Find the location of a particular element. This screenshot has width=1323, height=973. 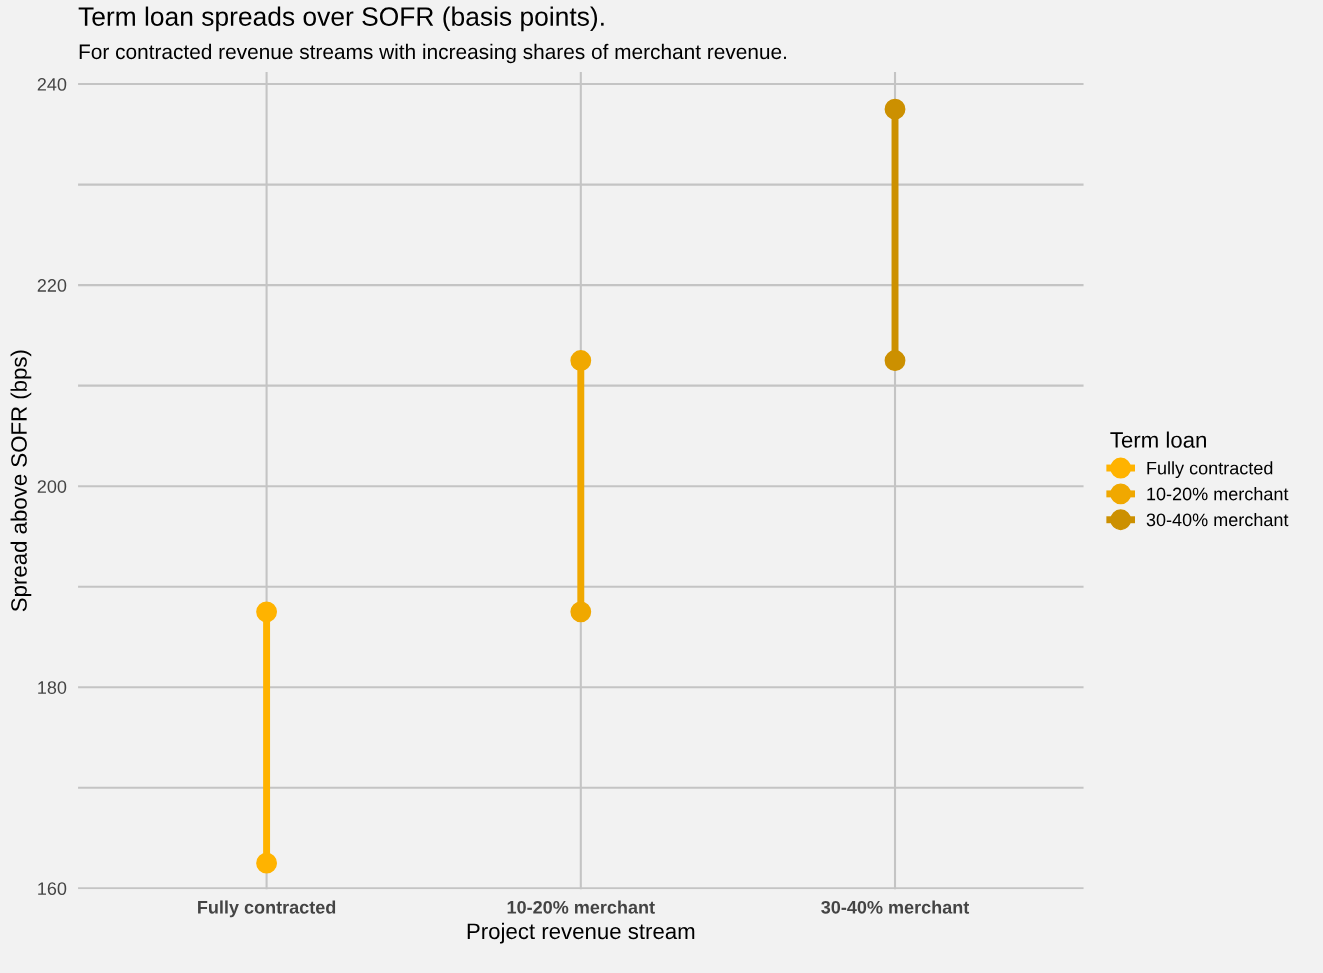

chart-subtitle: For contracted revenue streams with increasing shares of merchant revenue. is located at coordinates (432, 53).